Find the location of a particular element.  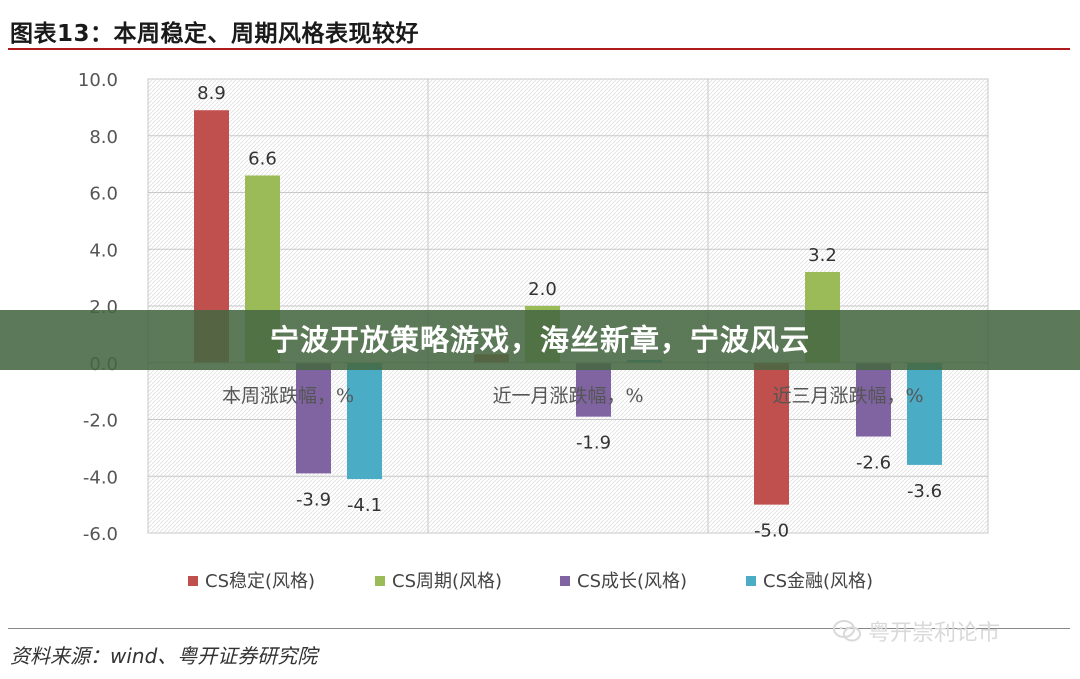

x-category-label: 近三月涨跌幅，% is located at coordinates (847, 396).